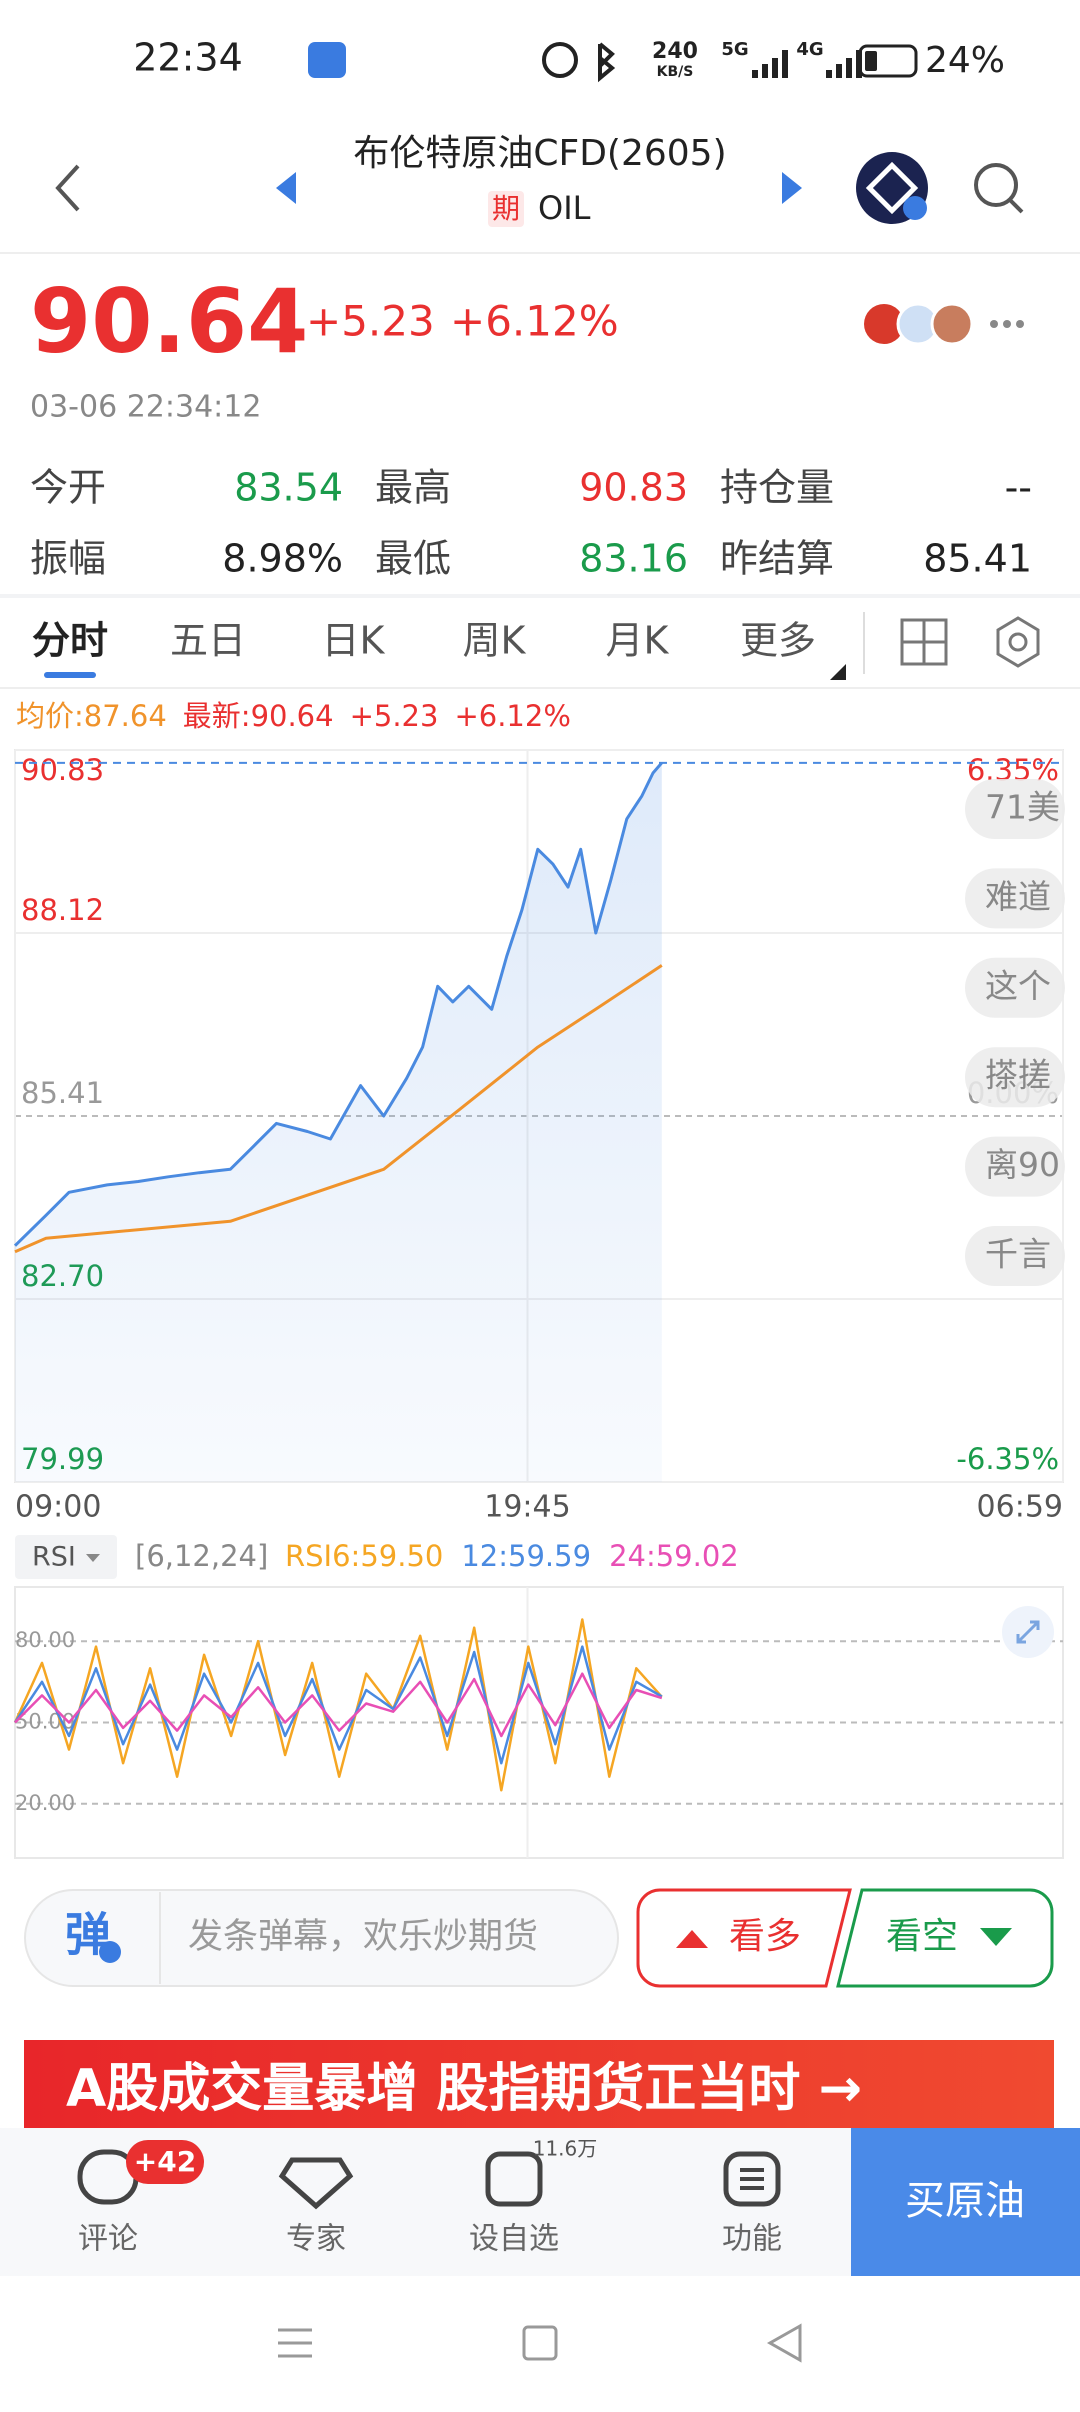 Image resolution: width=1080 pixels, height=2412 pixels. Describe the element at coordinates (394, 716) in the screenshot. I see `legend-extra: +5.23` at that location.